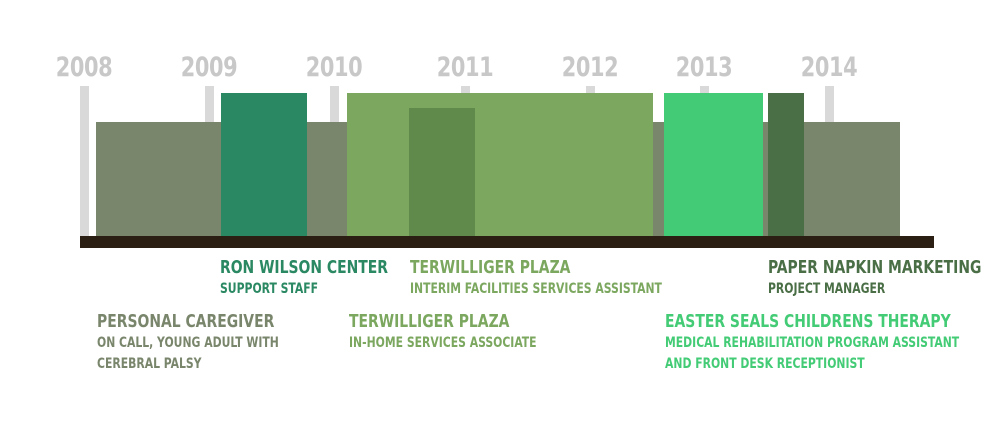 This screenshot has width=1000, height=428. What do you see at coordinates (334, 67) in the screenshot?
I see `year-label-2010: 2010` at bounding box center [334, 67].